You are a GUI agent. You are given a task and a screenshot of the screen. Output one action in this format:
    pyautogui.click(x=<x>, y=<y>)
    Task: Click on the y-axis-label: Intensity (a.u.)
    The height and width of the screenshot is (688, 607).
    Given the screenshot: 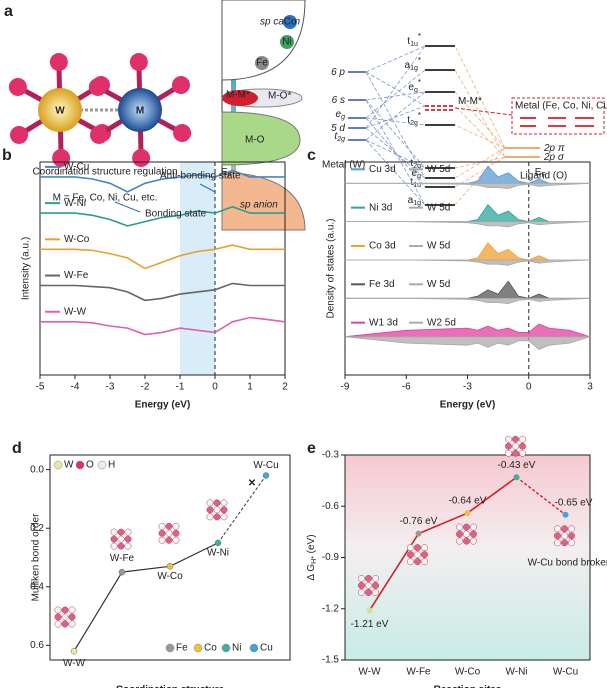 What is the action you would take?
    pyautogui.click(x=26, y=268)
    